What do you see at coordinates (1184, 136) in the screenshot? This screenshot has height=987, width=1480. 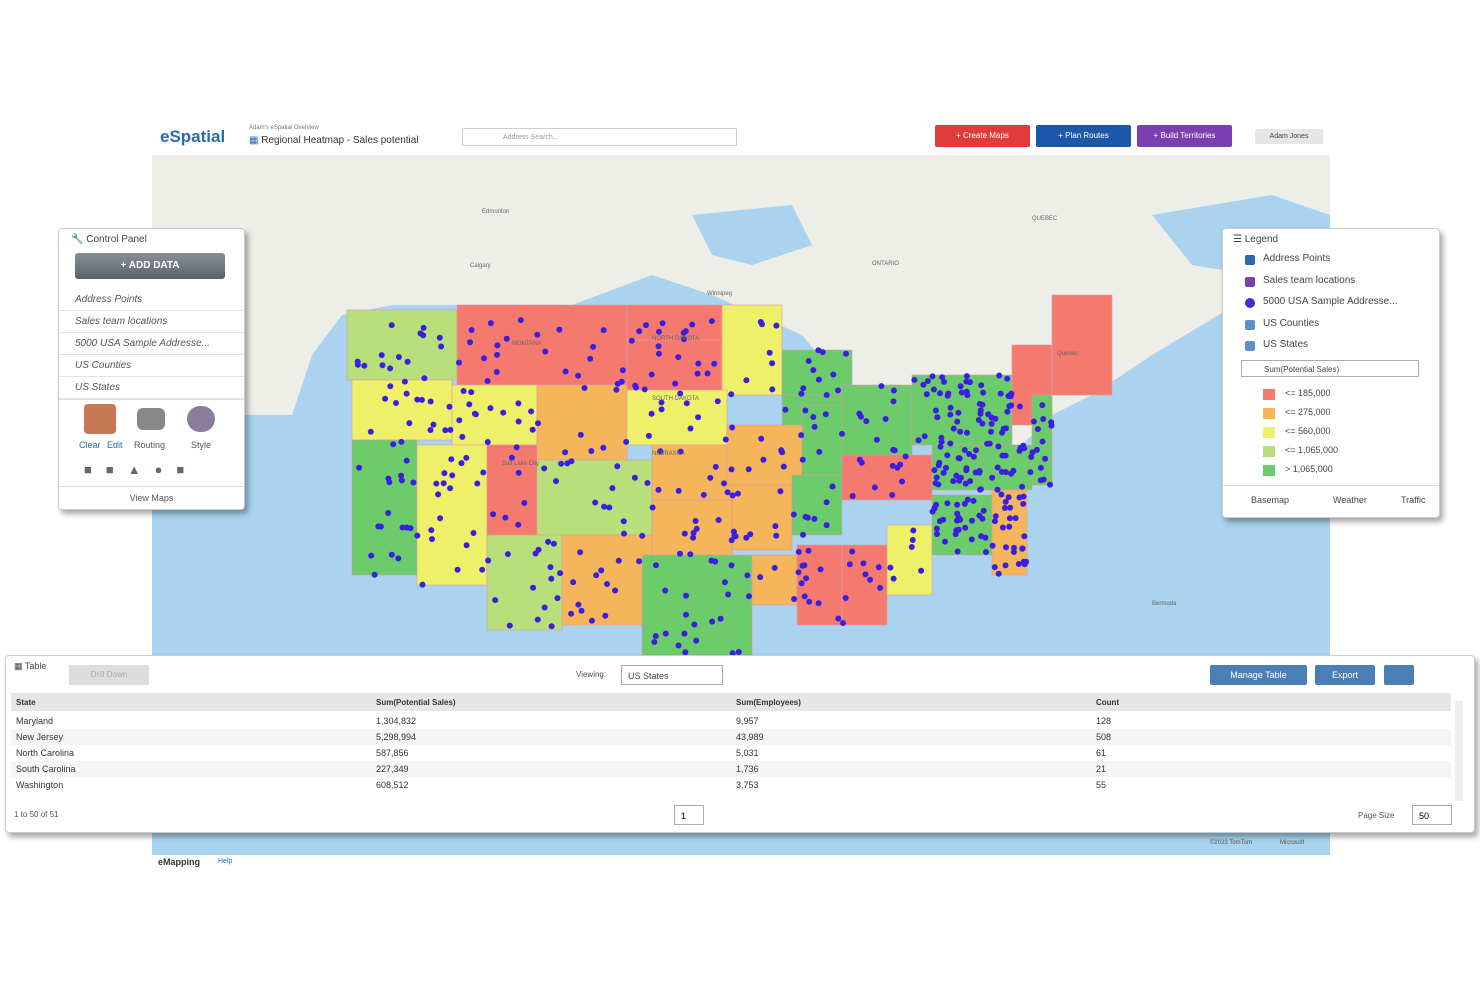 I see `build-territories-button: + Build Territories` at bounding box center [1184, 136].